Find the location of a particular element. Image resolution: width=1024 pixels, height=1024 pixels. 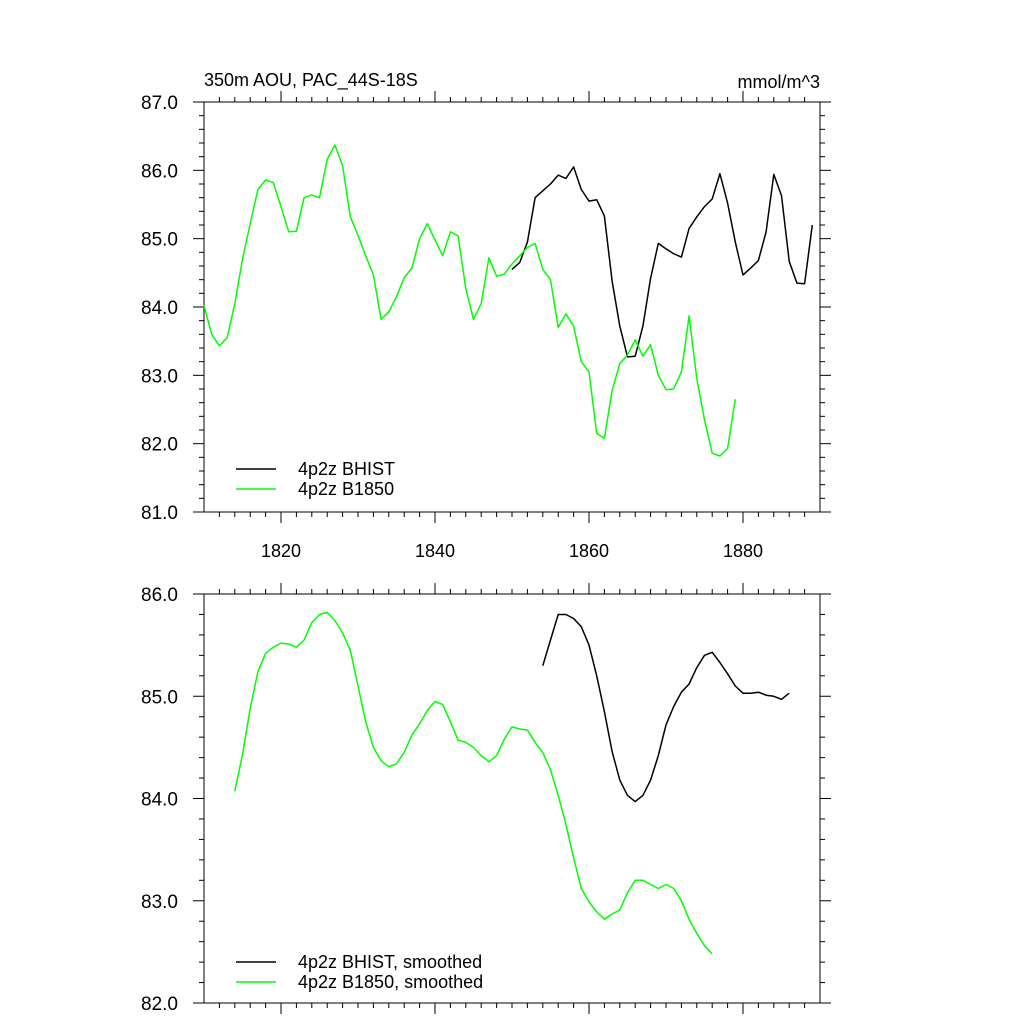

legend-label: 4p2z B1850 is located at coordinates (346, 489).